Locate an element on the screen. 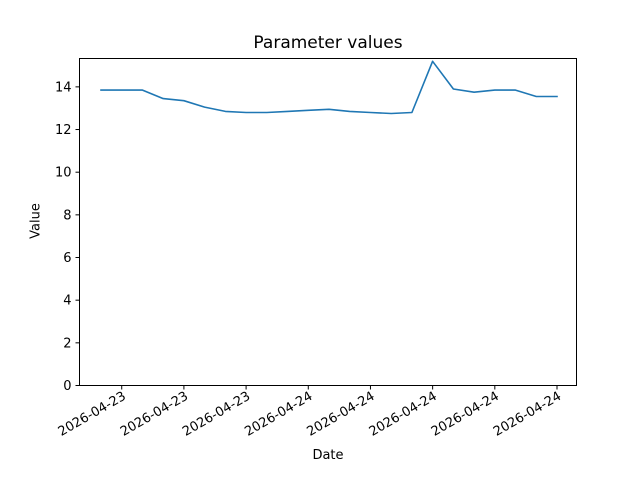 This screenshot has height=480, width=640. y-tick-label: 0 is located at coordinates (67, 386).